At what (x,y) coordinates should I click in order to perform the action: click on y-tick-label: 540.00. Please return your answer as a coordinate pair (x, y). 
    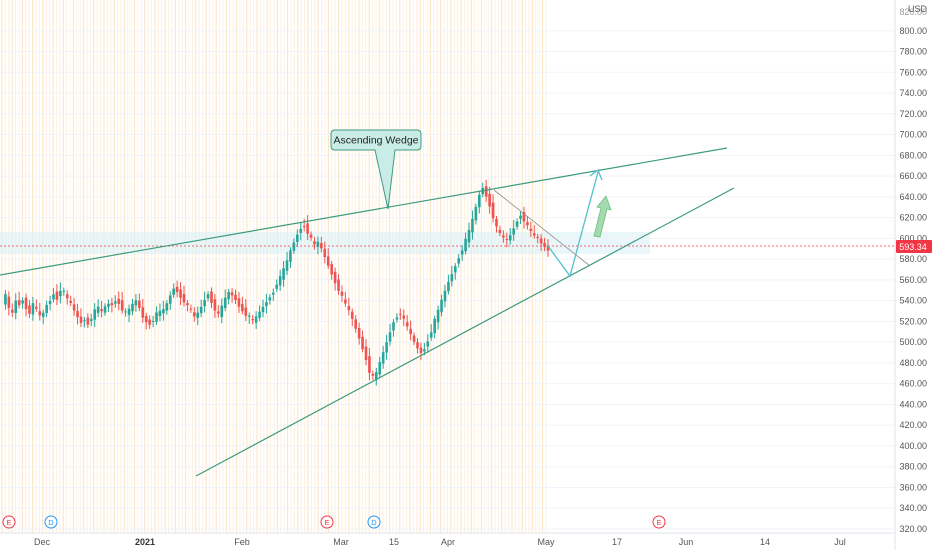
    Looking at the image, I should click on (913, 301).